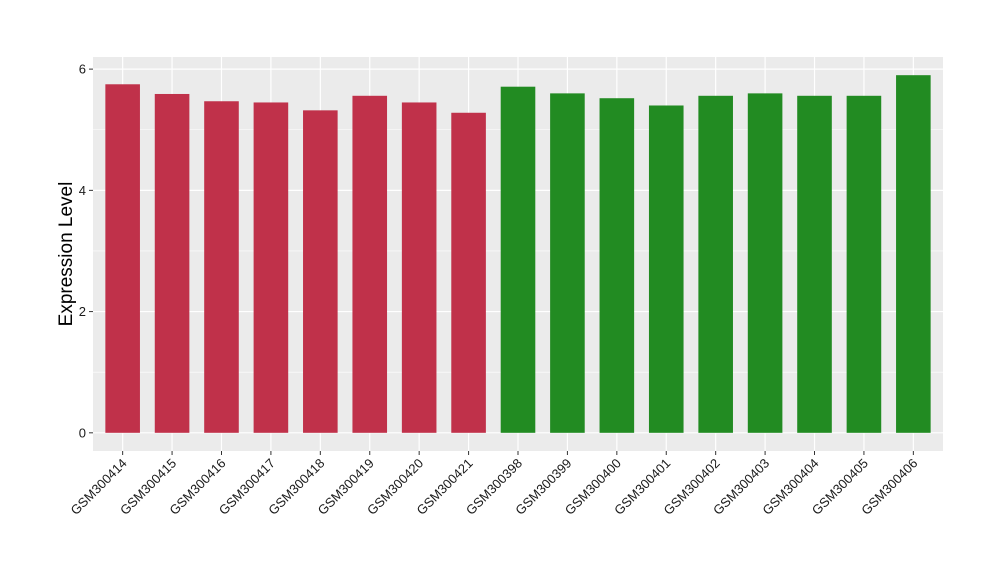  I want to click on bar-GSM300403, so click(765, 263).